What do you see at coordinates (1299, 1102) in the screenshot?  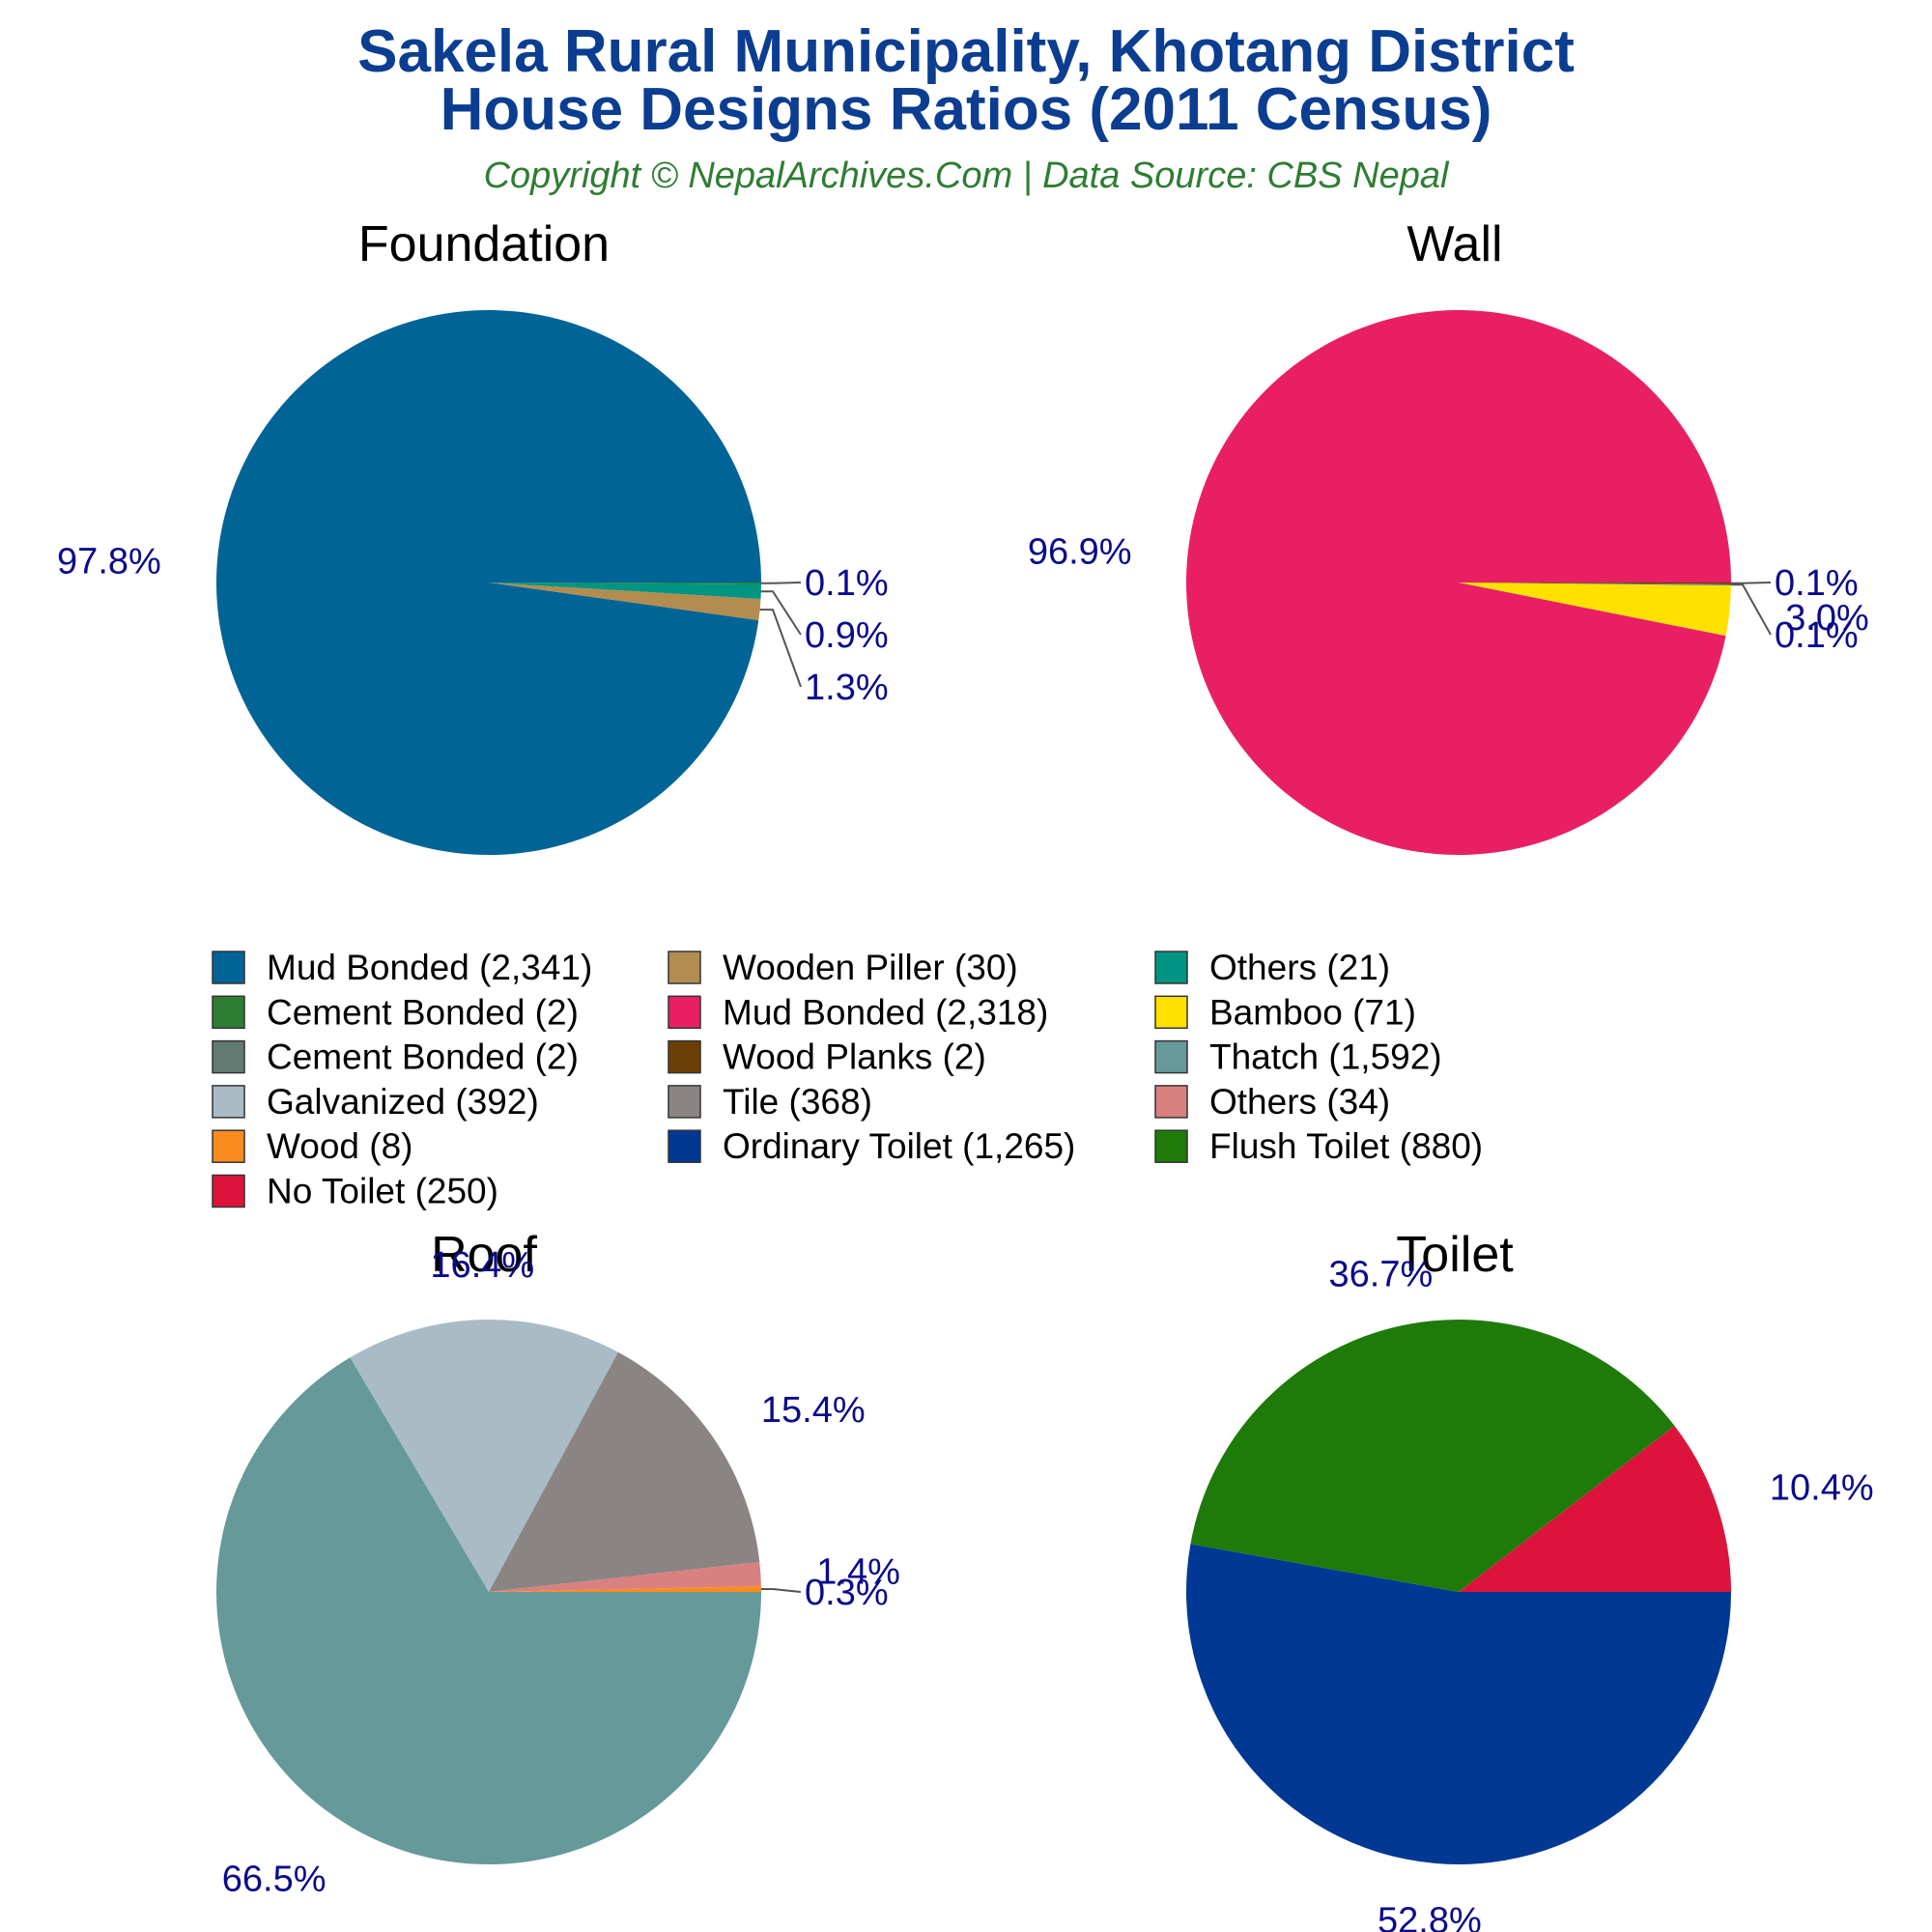 I see `legend-label-others-34: Others (34)` at bounding box center [1299, 1102].